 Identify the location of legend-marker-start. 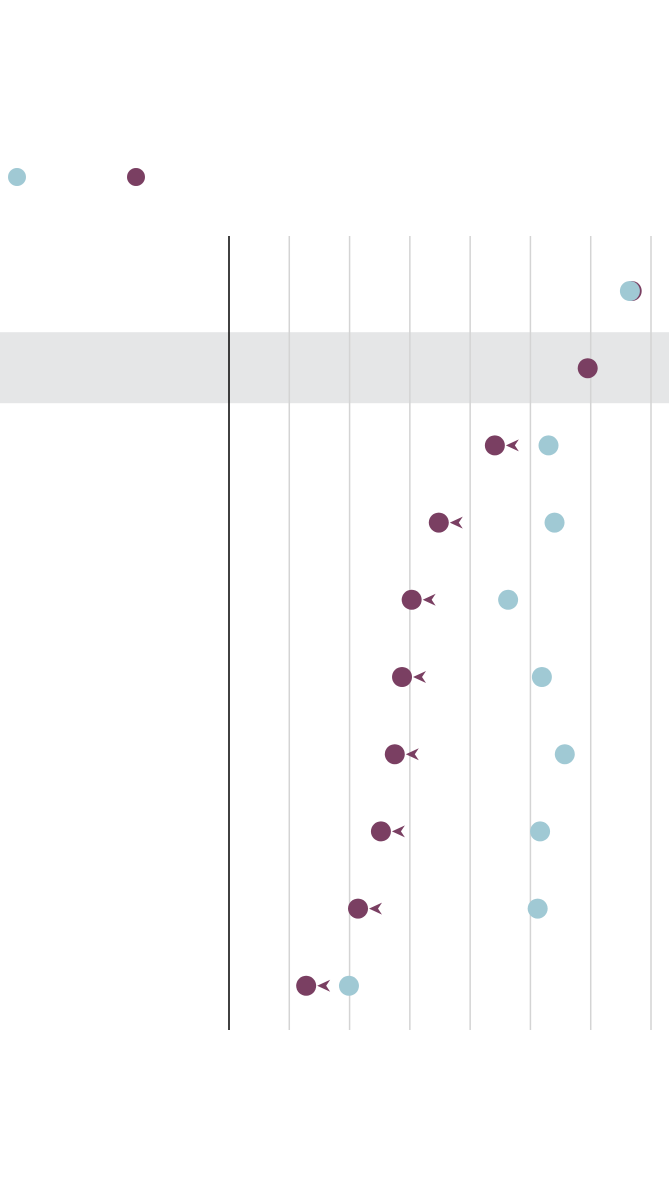
(17, 177).